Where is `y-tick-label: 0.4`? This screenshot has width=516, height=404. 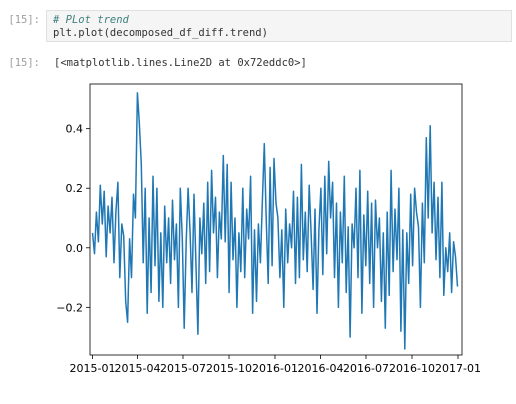
y-tick-label: 0.4 is located at coordinates (75, 129).